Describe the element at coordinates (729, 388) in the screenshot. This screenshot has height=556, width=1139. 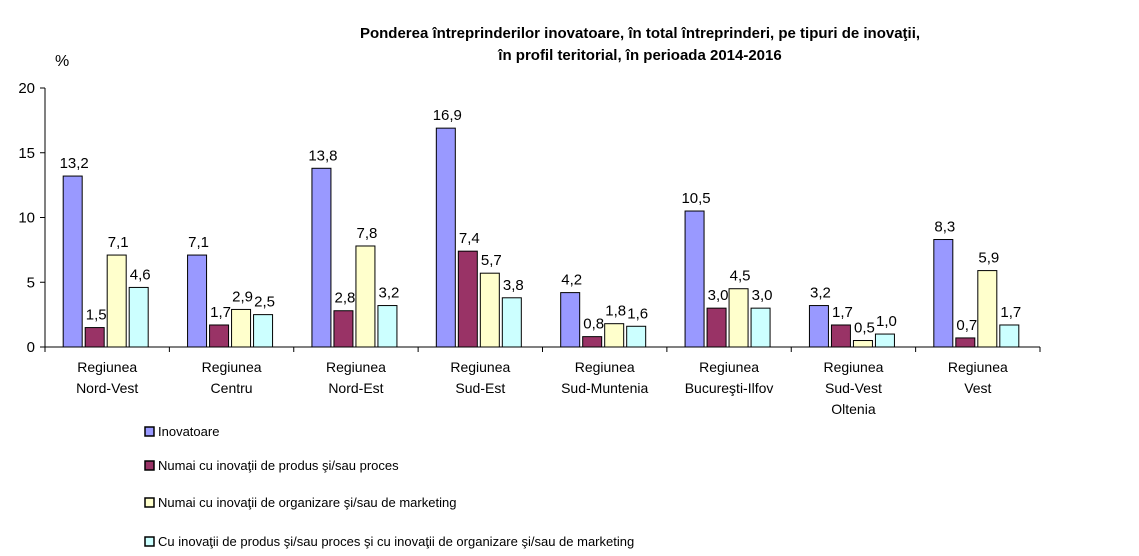
I see `x-tick-label: Bucureşti-Ilfov` at that location.